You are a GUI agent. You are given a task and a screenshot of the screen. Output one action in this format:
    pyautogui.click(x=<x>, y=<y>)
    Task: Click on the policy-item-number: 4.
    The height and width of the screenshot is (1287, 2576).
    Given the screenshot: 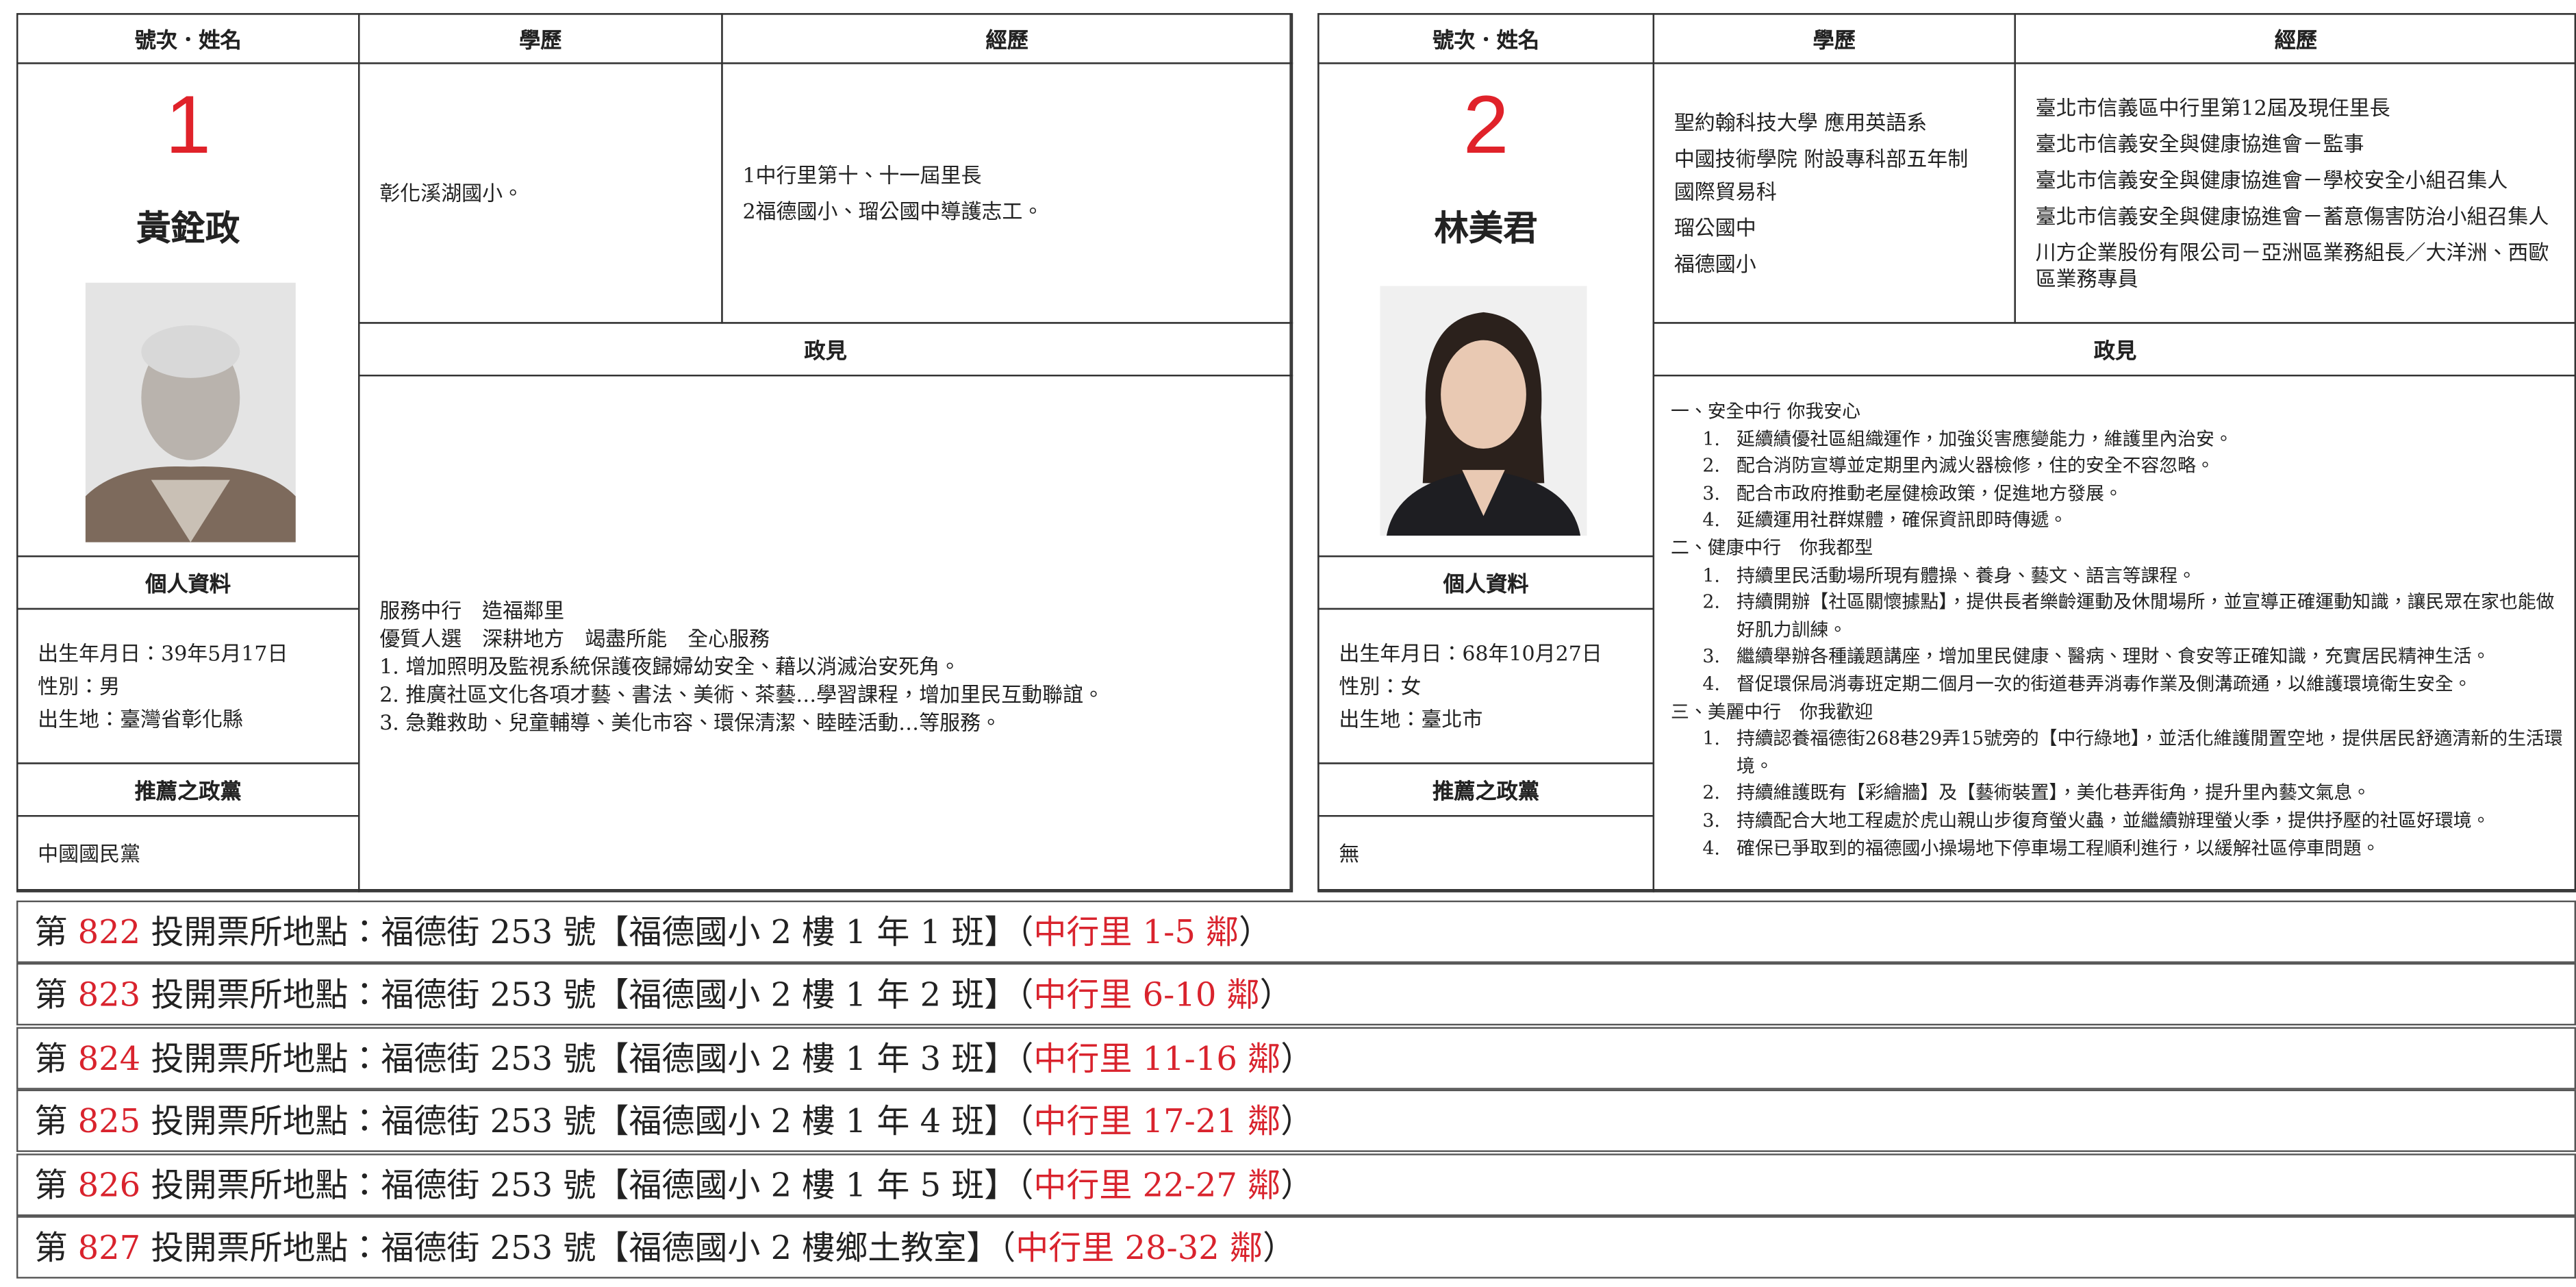 What is the action you would take?
    pyautogui.click(x=1711, y=684)
    